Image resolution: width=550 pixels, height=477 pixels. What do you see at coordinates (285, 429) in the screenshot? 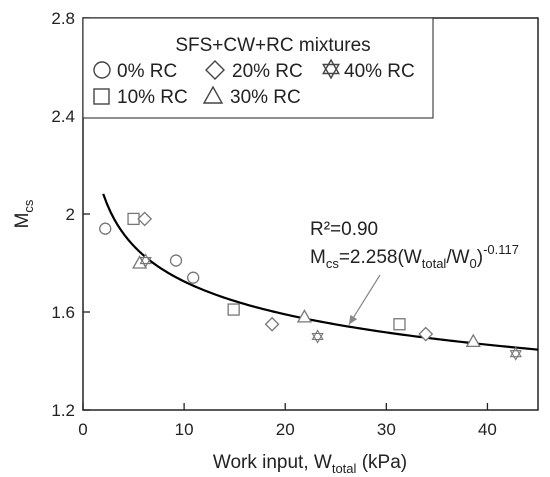
I see `x-tick-label: 20` at bounding box center [285, 429].